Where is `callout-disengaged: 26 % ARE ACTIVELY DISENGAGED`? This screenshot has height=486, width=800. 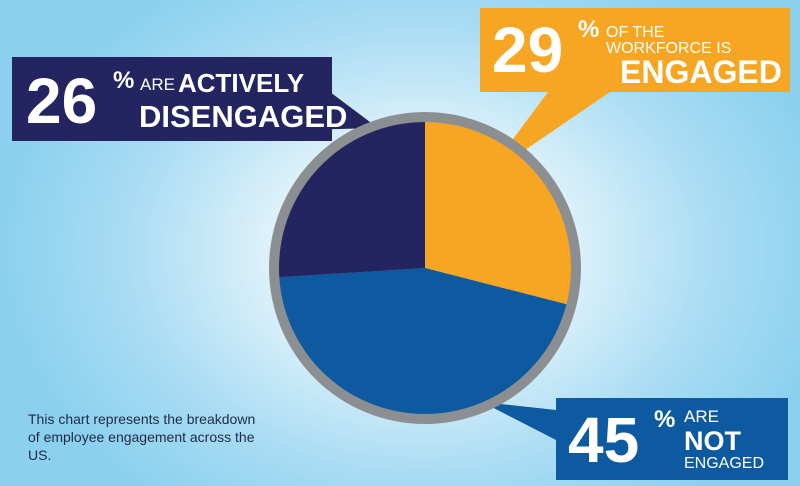 callout-disengaged: 26 % ARE ACTIVELY DISENGAGED is located at coordinates (179, 99).